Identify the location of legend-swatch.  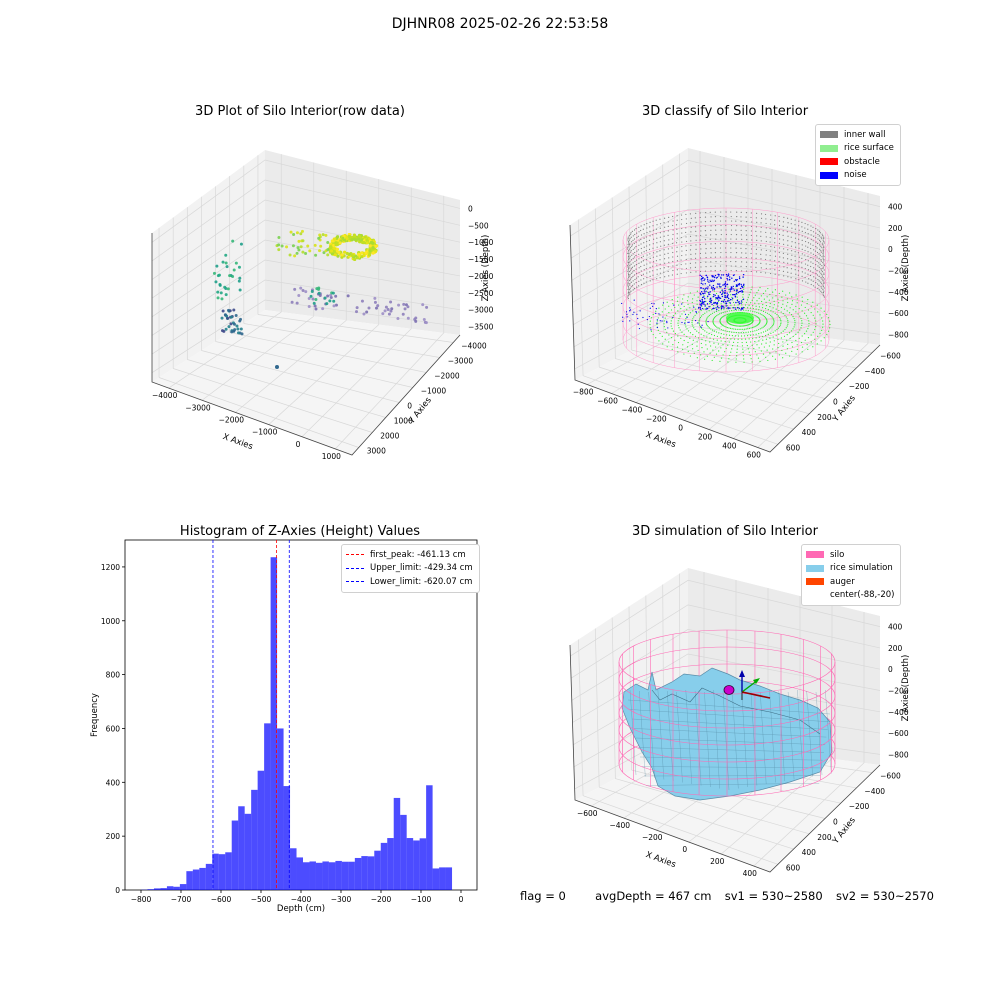
(815, 555).